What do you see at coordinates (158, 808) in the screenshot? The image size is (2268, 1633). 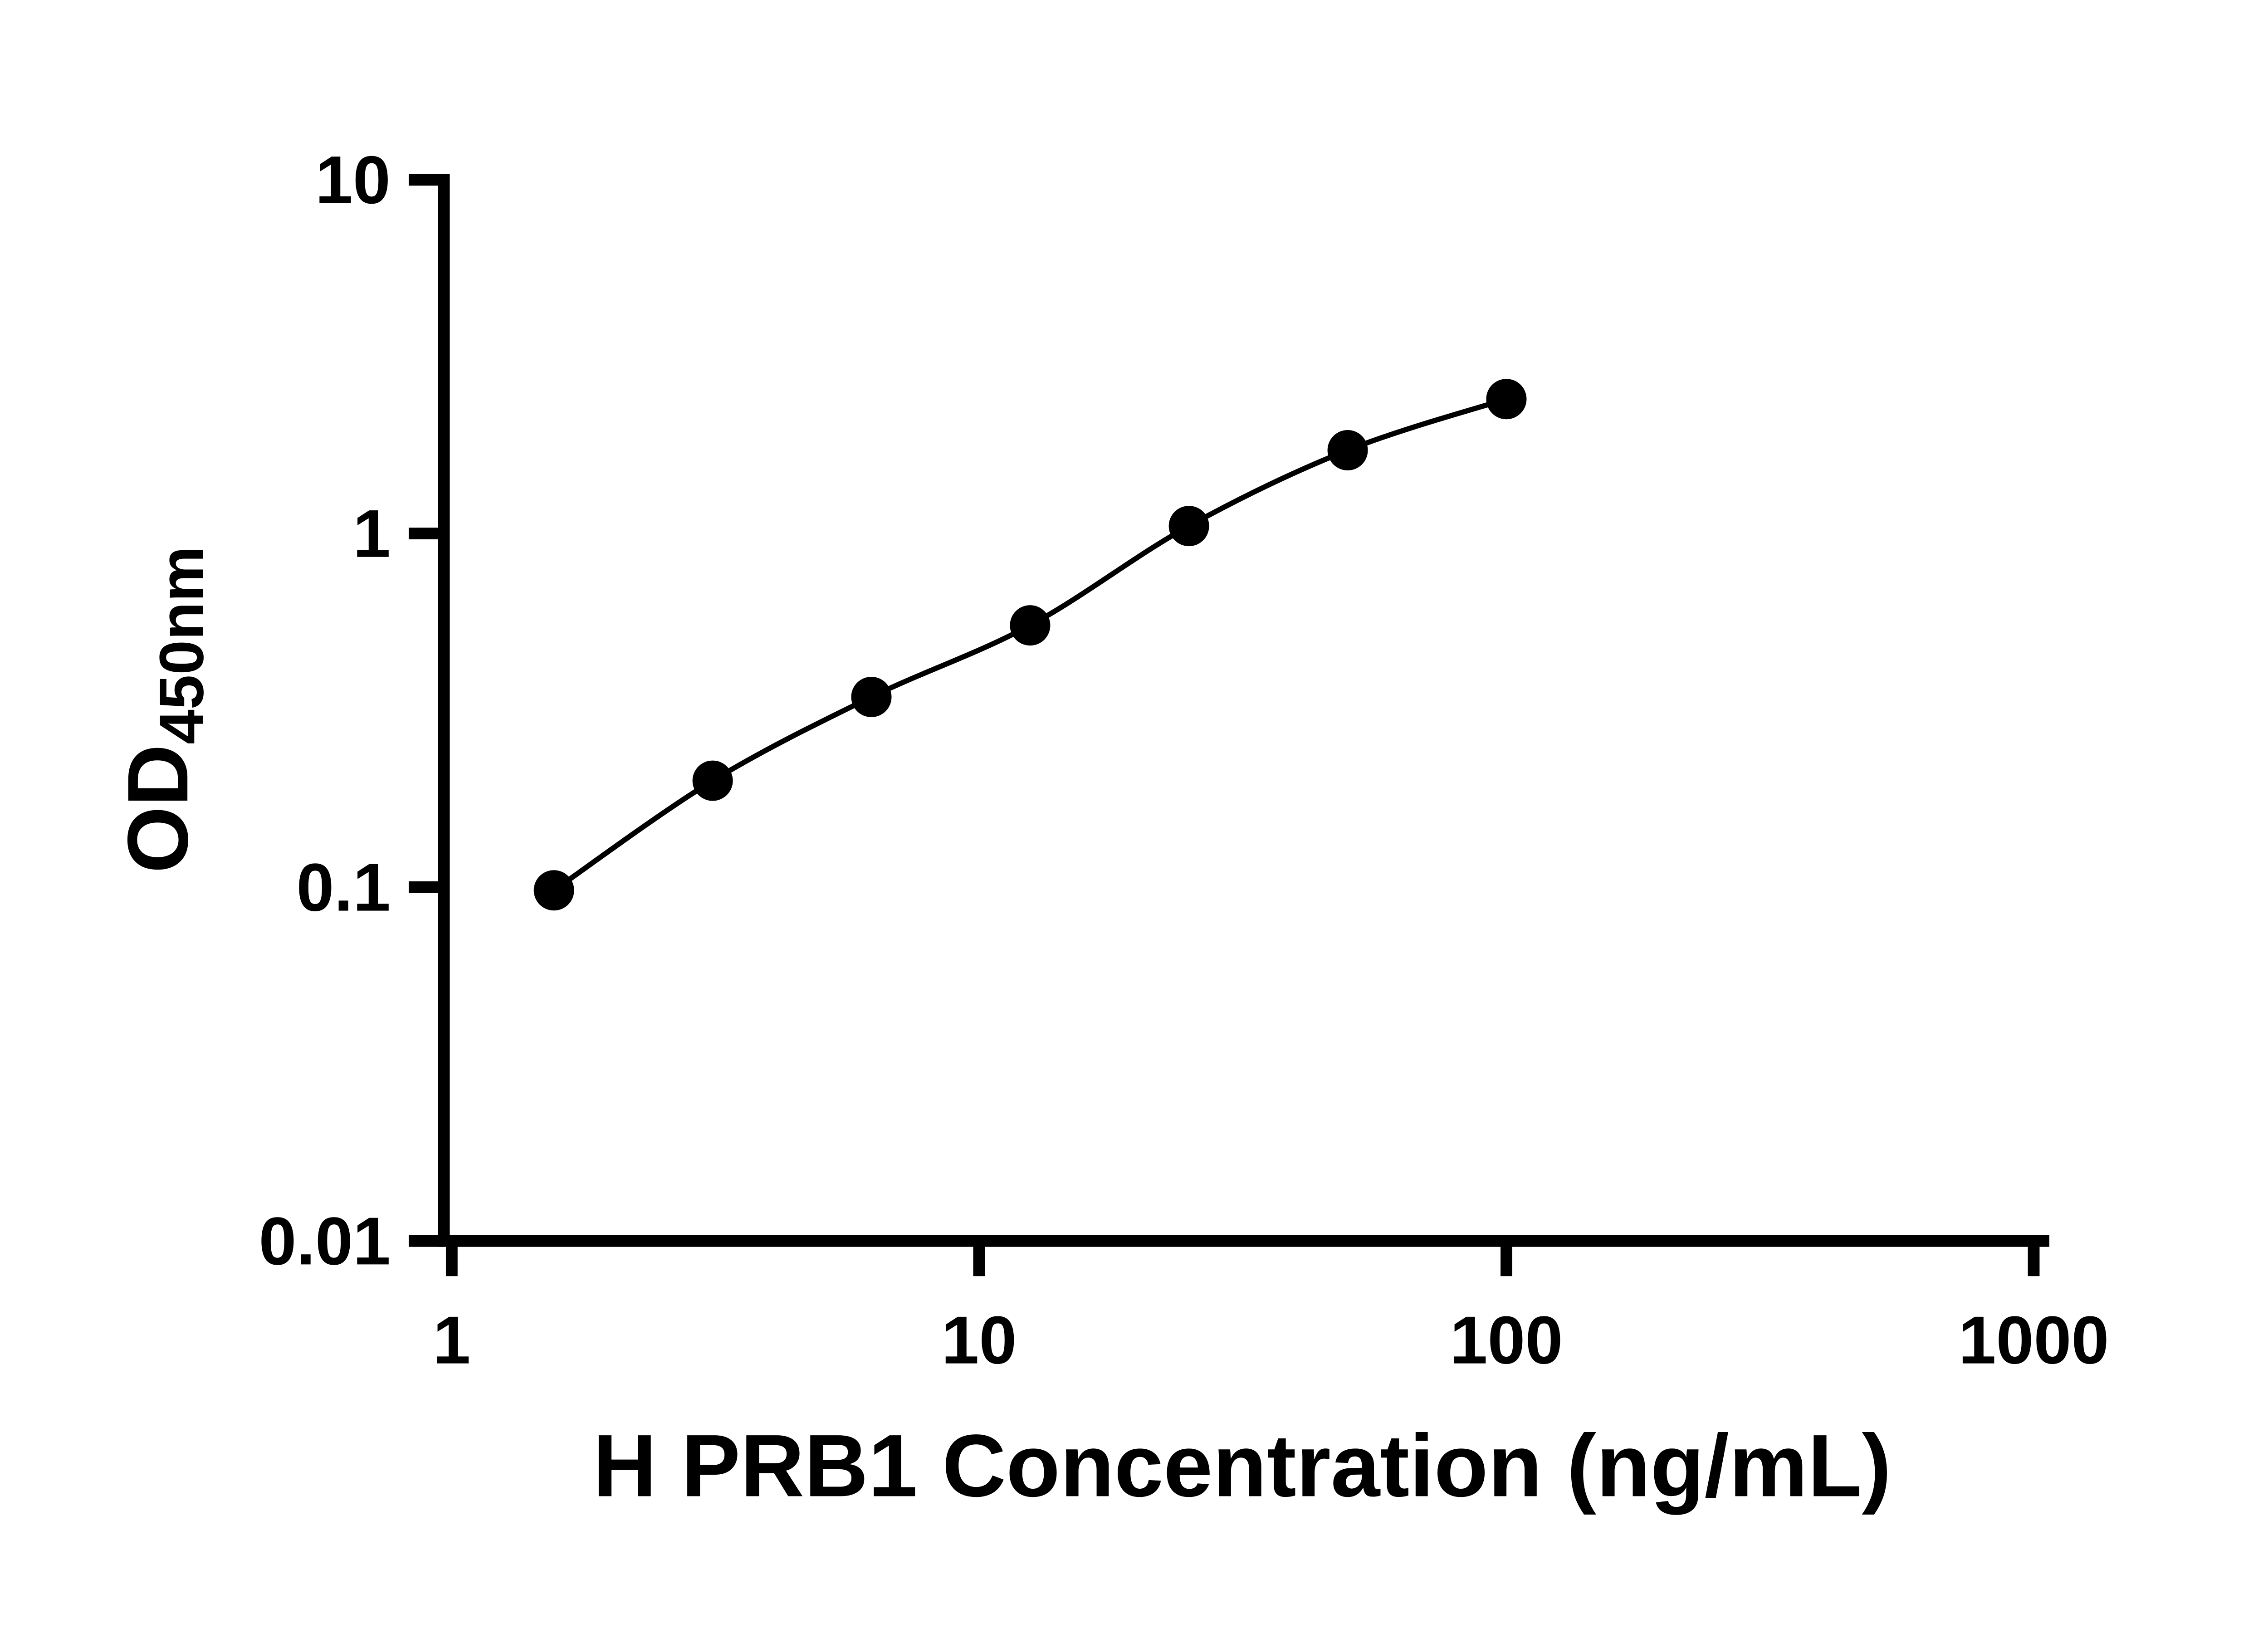 I see `y-axis-title-main: OD` at bounding box center [158, 808].